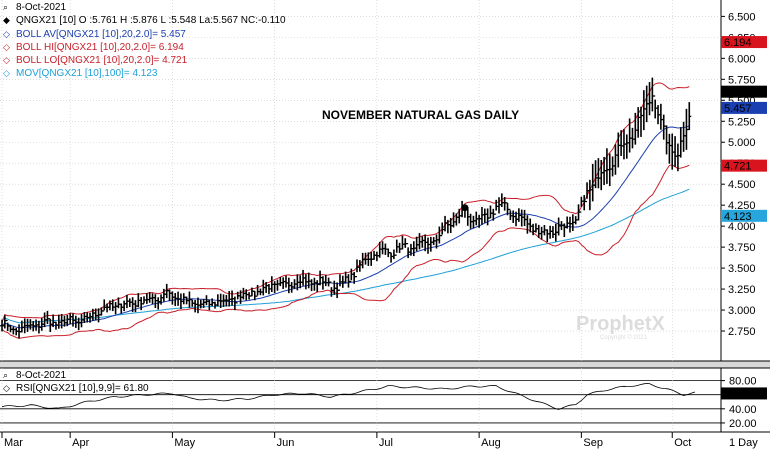  I want to click on price-tick-label: 4.250, so click(742, 206).